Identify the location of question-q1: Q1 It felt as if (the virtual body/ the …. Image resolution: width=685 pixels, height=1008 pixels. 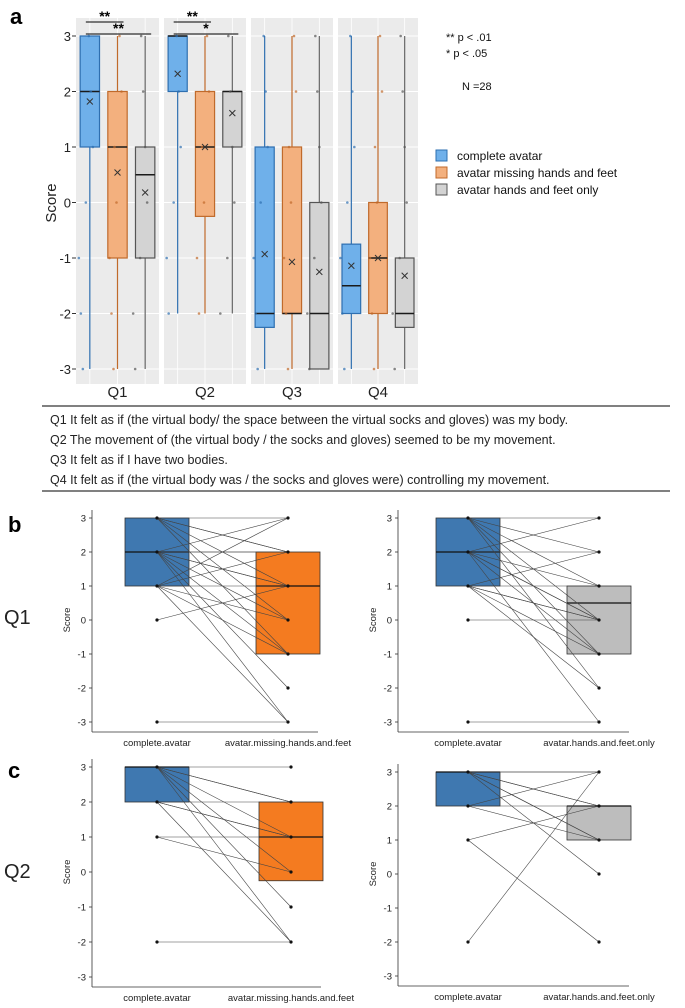
(309, 420).